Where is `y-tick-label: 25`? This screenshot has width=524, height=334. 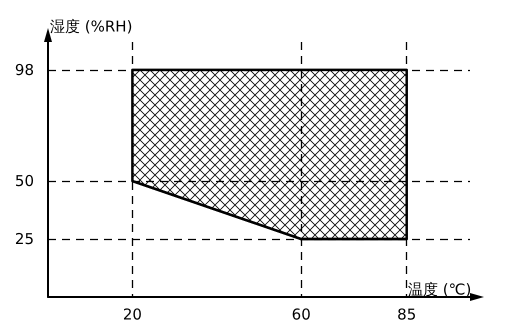 y-tick-label: 25 is located at coordinates (24, 239).